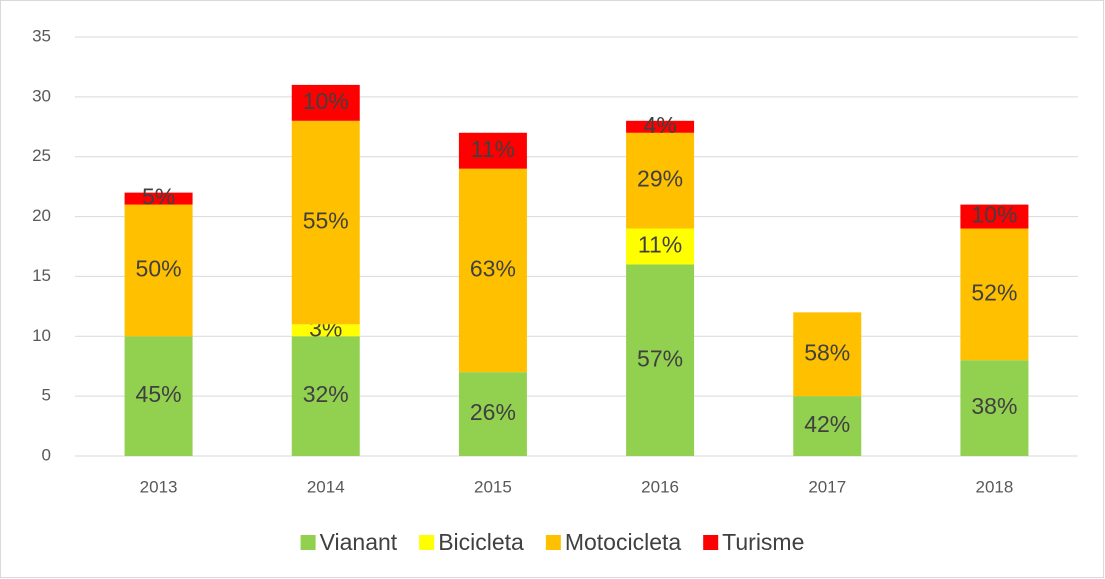  Describe the element at coordinates (41, 215) in the screenshot. I see `y-tick-label: 20` at that location.